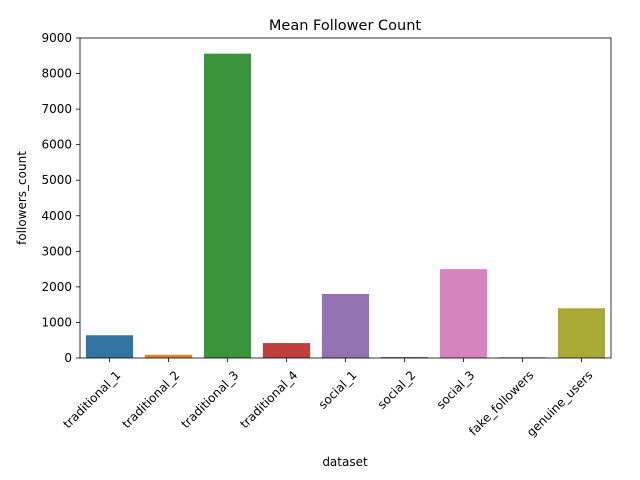 The height and width of the screenshot is (480, 640). Describe the element at coordinates (22, 198) in the screenshot. I see `y-axis-label: followers_count` at that location.